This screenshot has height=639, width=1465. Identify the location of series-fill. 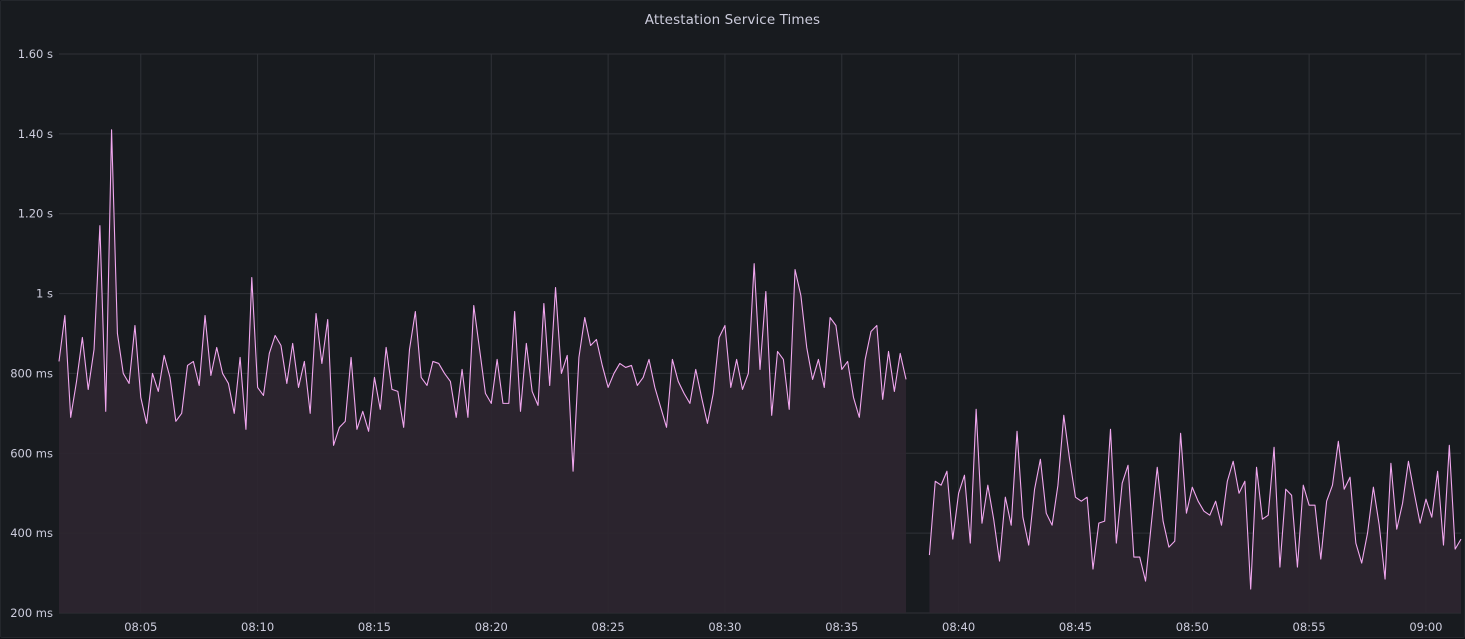
(1195, 511).